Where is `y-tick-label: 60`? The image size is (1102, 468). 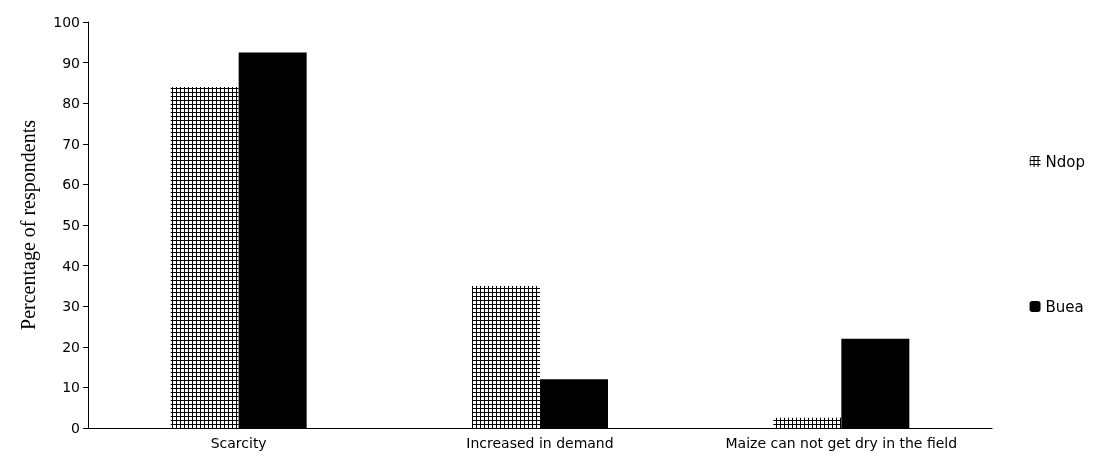 y-tick-label: 60 is located at coordinates (71, 184).